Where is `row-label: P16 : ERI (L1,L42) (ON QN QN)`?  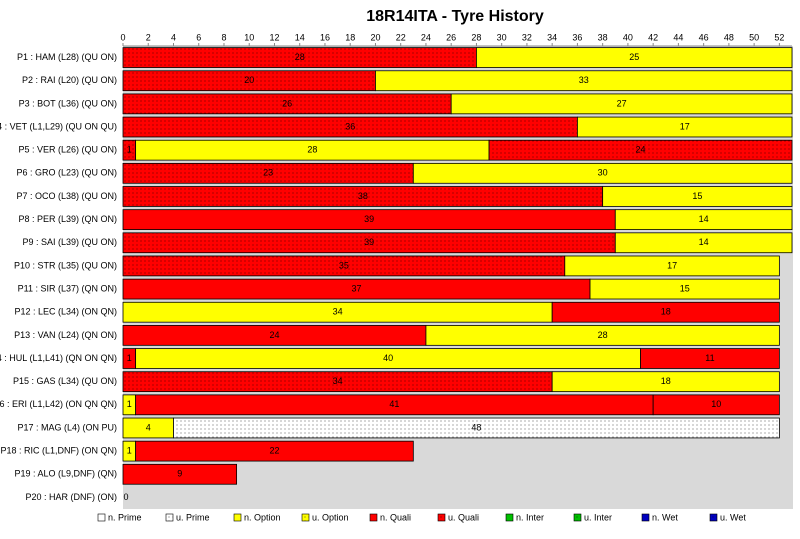
row-label: P16 : ERI (L1,L42) (ON QN QN) is located at coordinates (58, 404).